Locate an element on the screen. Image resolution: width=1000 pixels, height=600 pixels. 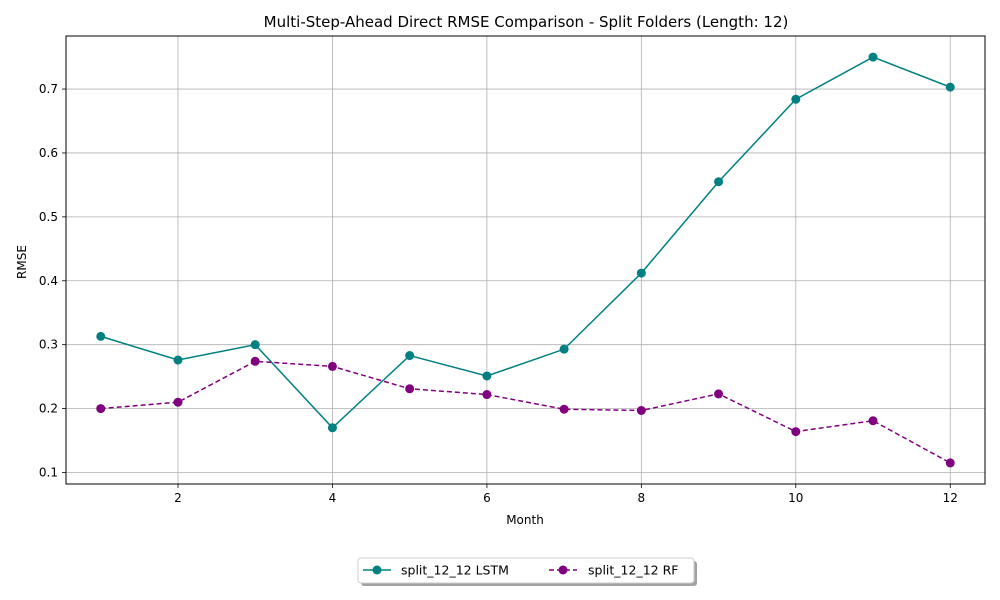
x-tick-label: 12 is located at coordinates (950, 498).